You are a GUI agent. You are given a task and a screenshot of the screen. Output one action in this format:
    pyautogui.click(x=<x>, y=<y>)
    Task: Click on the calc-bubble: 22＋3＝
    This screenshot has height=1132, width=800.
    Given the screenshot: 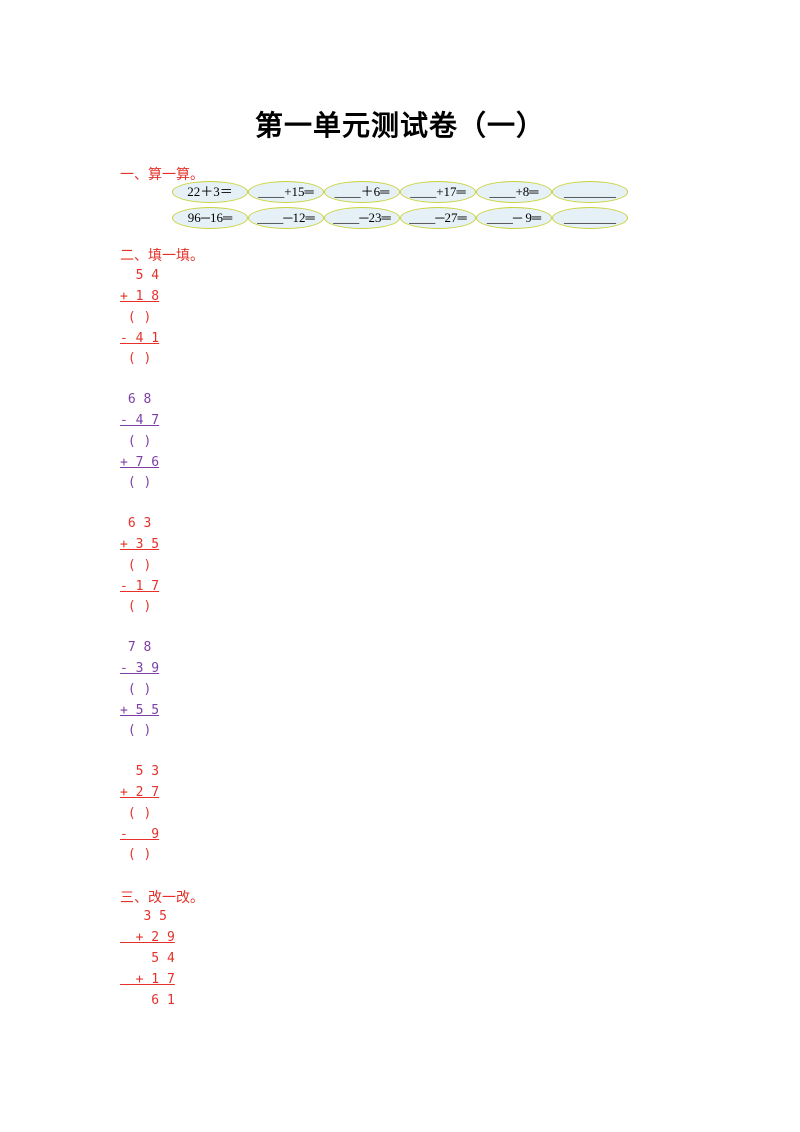 What is the action you would take?
    pyautogui.click(x=210, y=192)
    